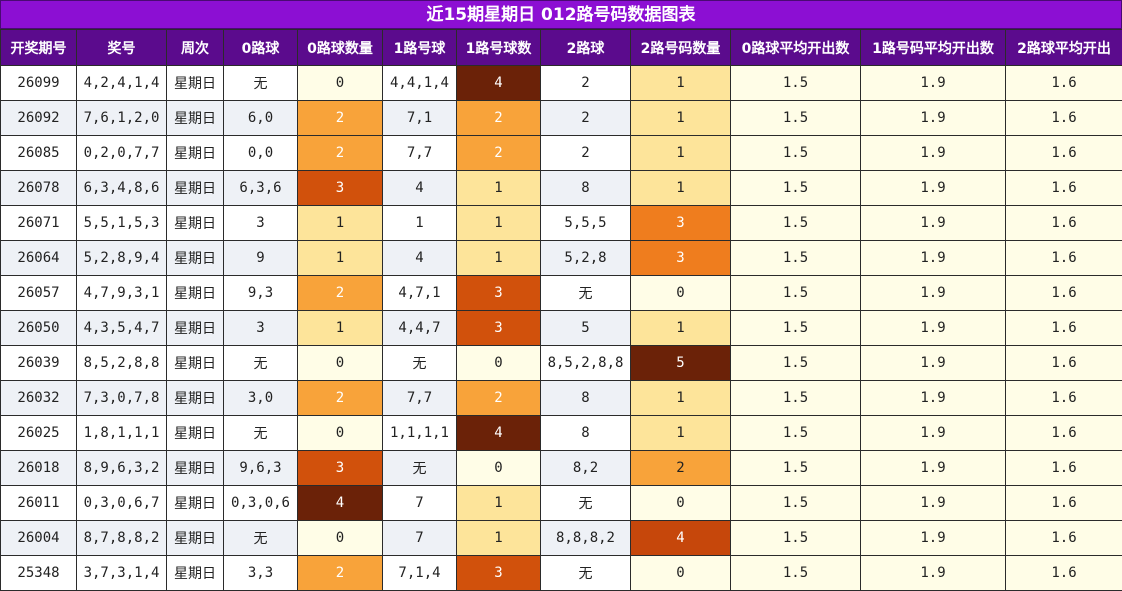  I want to click on number-cell: 8,5,2,8,8, so click(121, 363).